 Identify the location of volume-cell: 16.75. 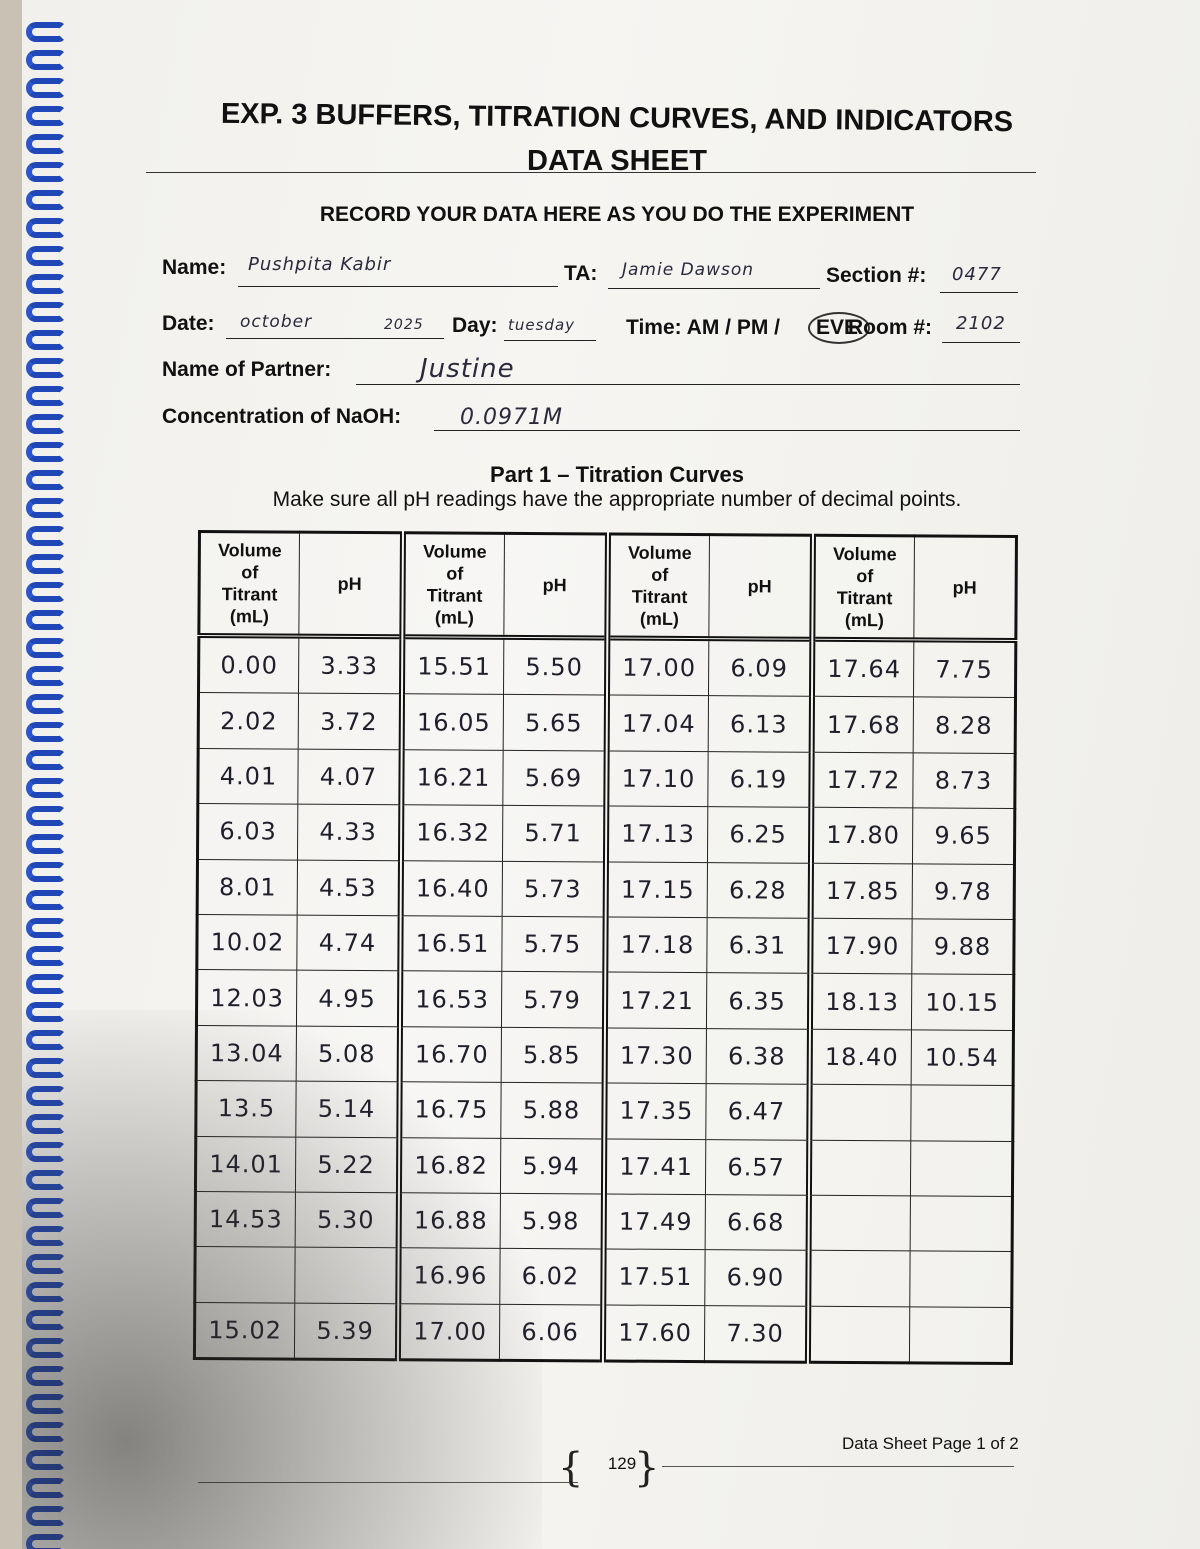
(450, 1109).